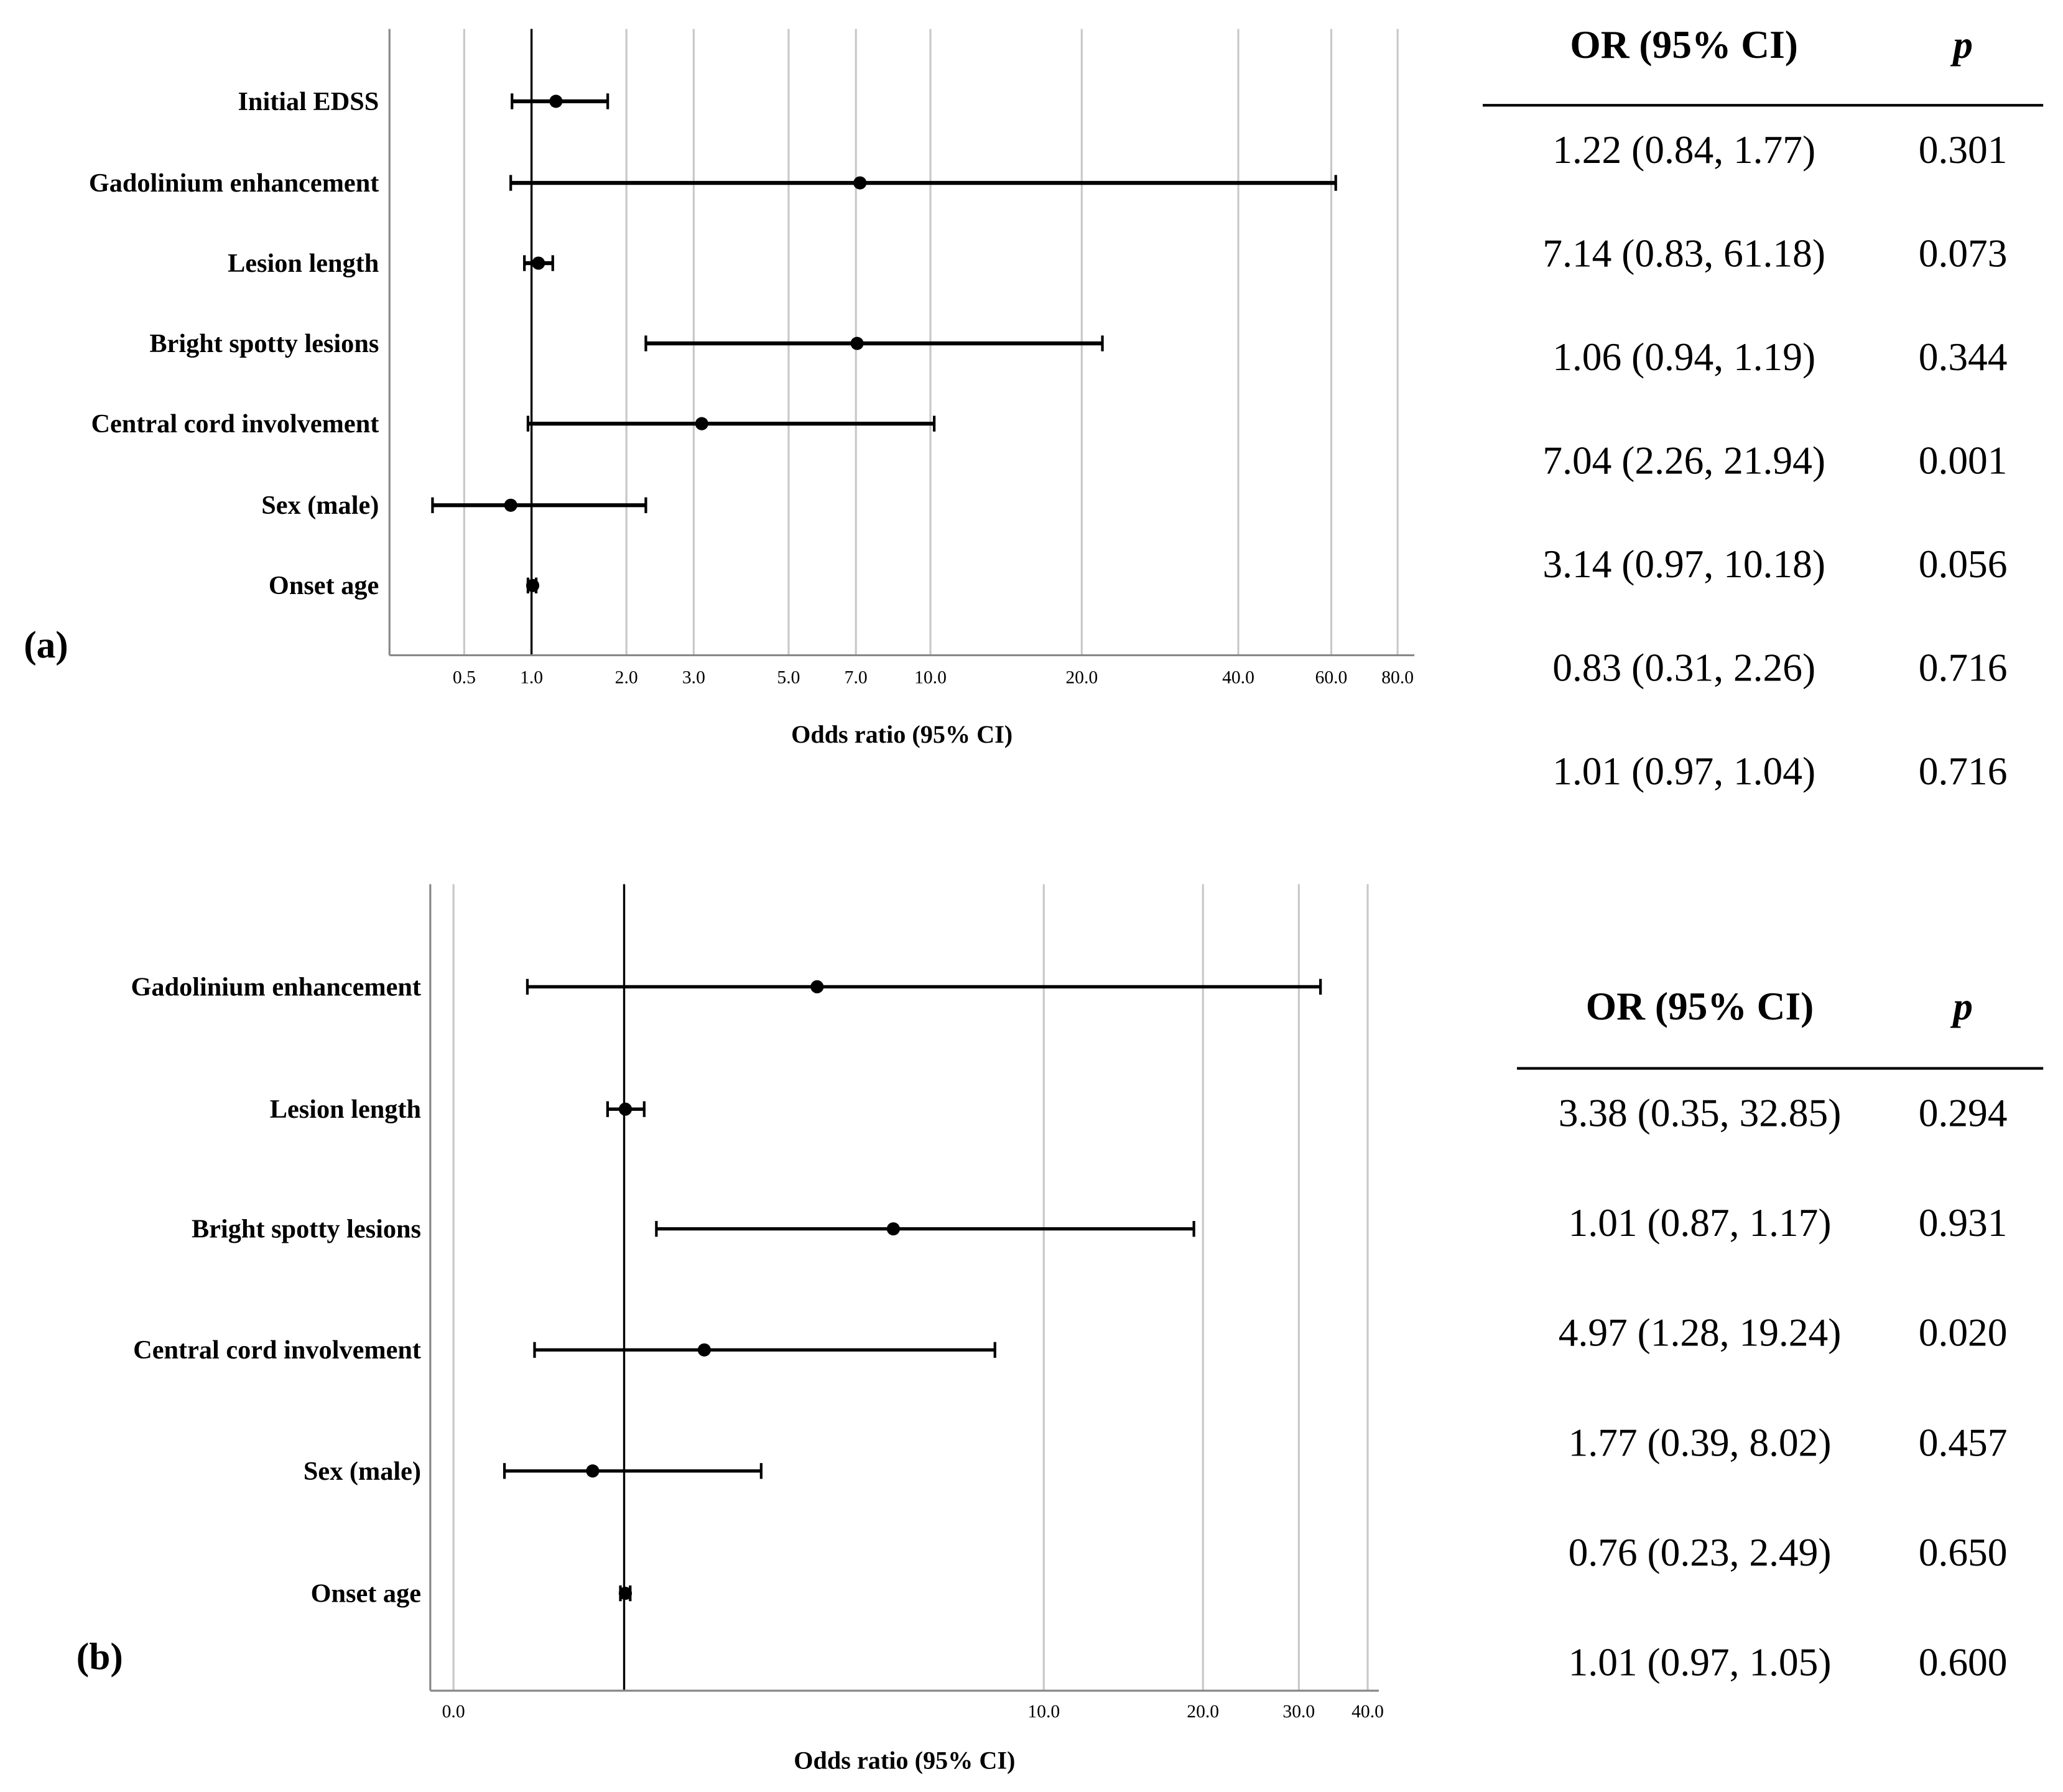 The height and width of the screenshot is (1792, 2063). I want to click on table-cell: 0.83 (0.31, 2.26), so click(1683, 667).